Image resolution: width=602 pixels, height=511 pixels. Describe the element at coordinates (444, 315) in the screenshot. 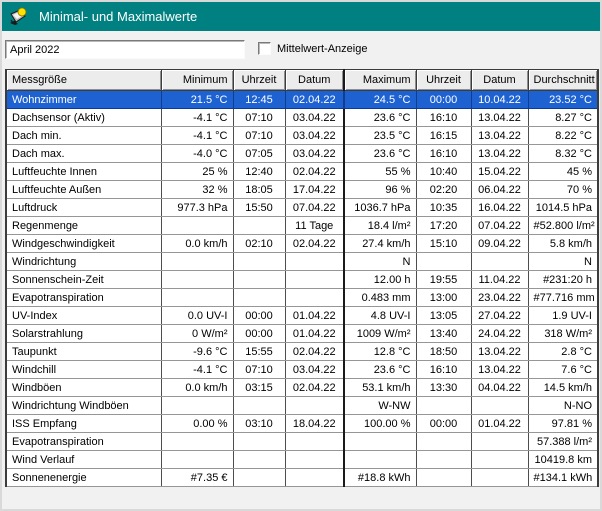

I see `table-cell: 13:05` at that location.